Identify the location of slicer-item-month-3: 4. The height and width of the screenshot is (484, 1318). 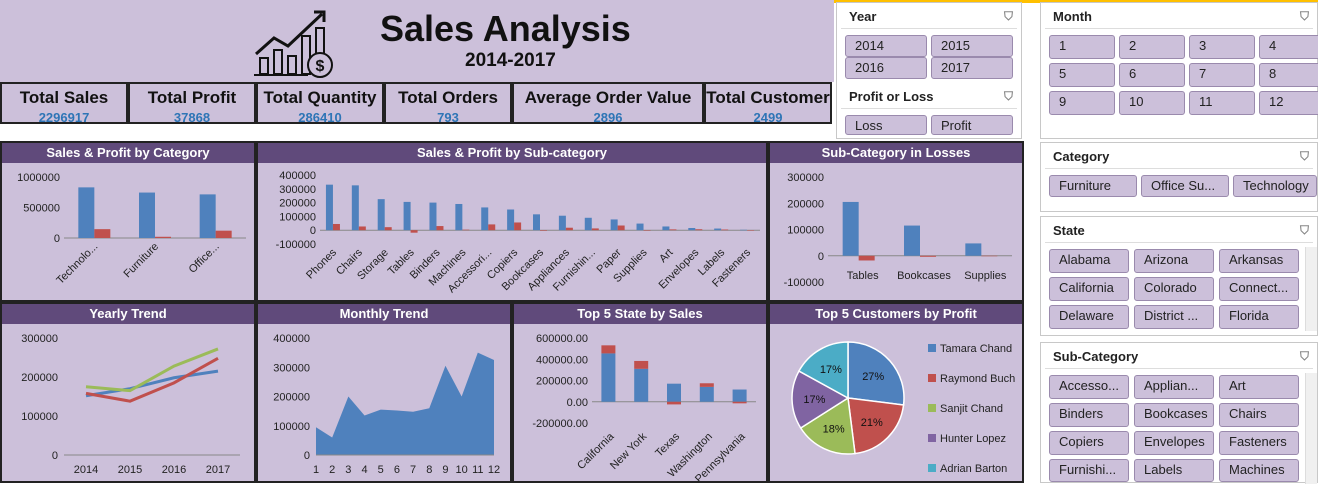
(1288, 47).